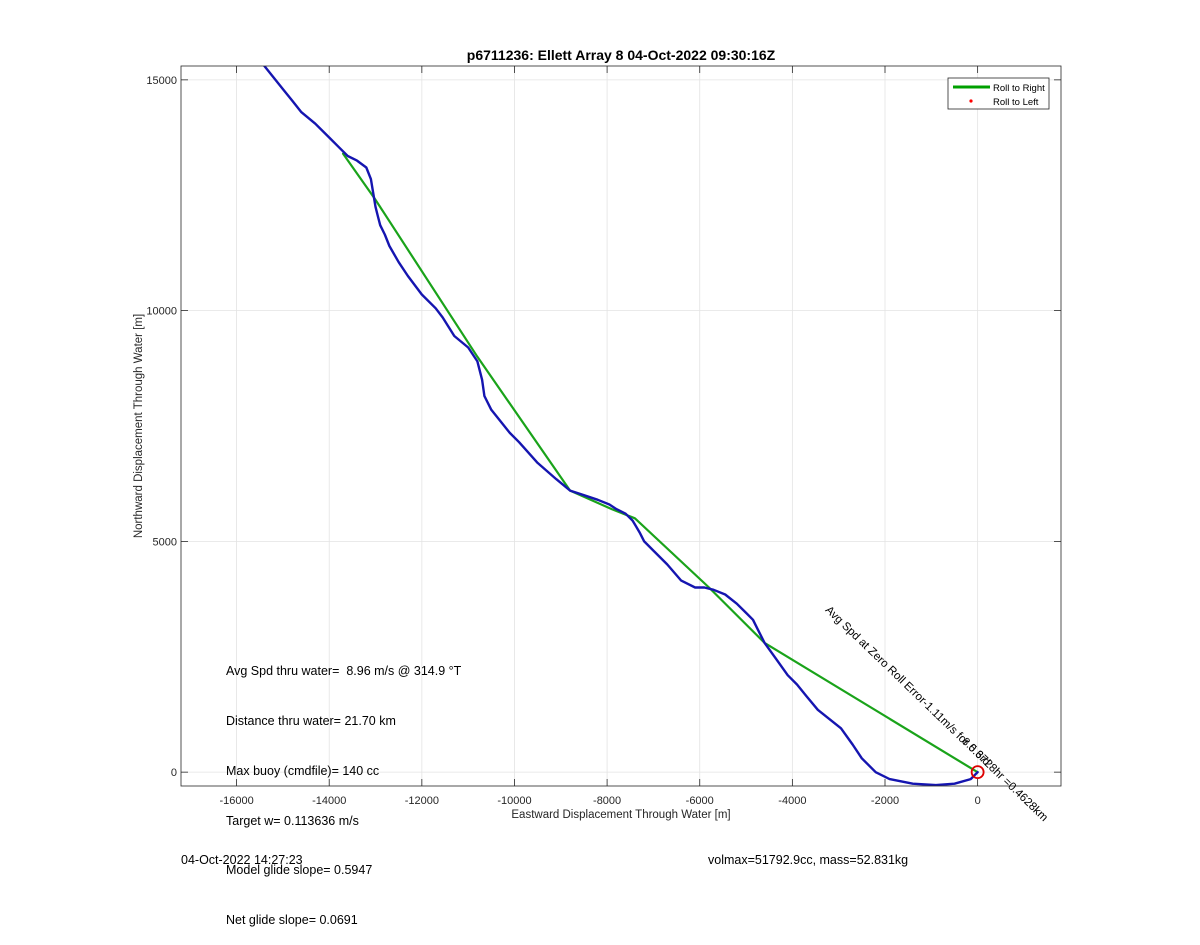 Image resolution: width=1200 pixels, height=945 pixels. What do you see at coordinates (242, 860) in the screenshot?
I see `footer-timestamp: 04-Oct-2022 14:27:23` at bounding box center [242, 860].